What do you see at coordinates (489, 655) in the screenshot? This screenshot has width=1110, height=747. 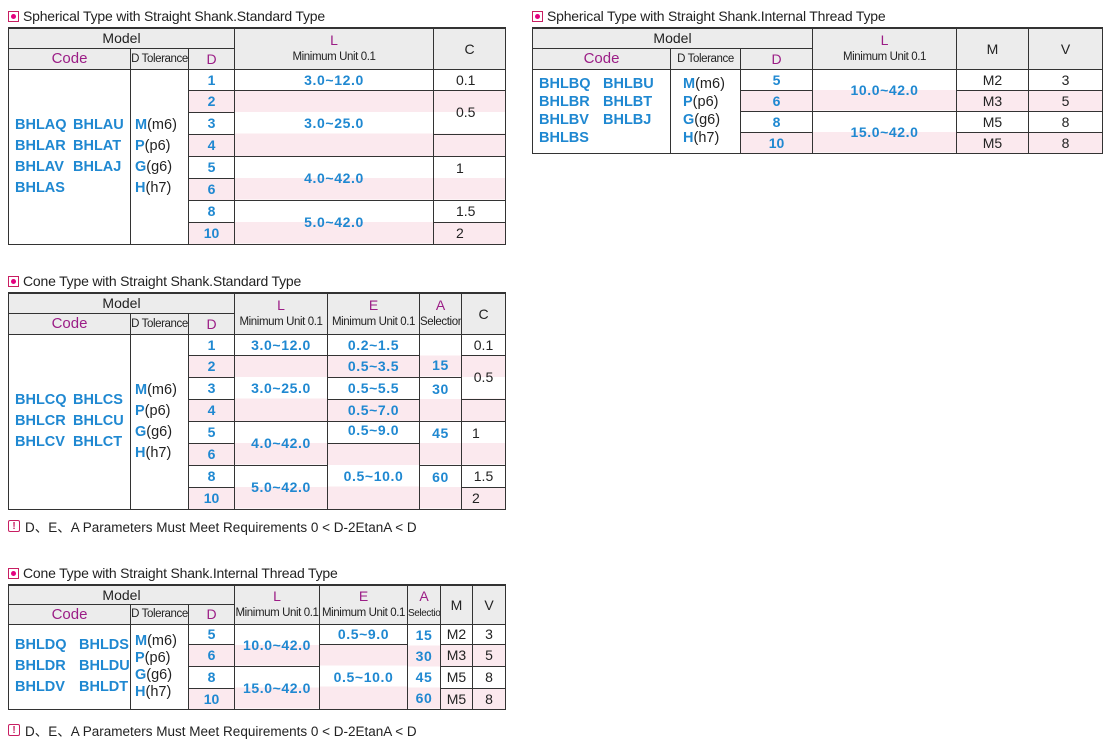 I see `v-value: 5` at bounding box center [489, 655].